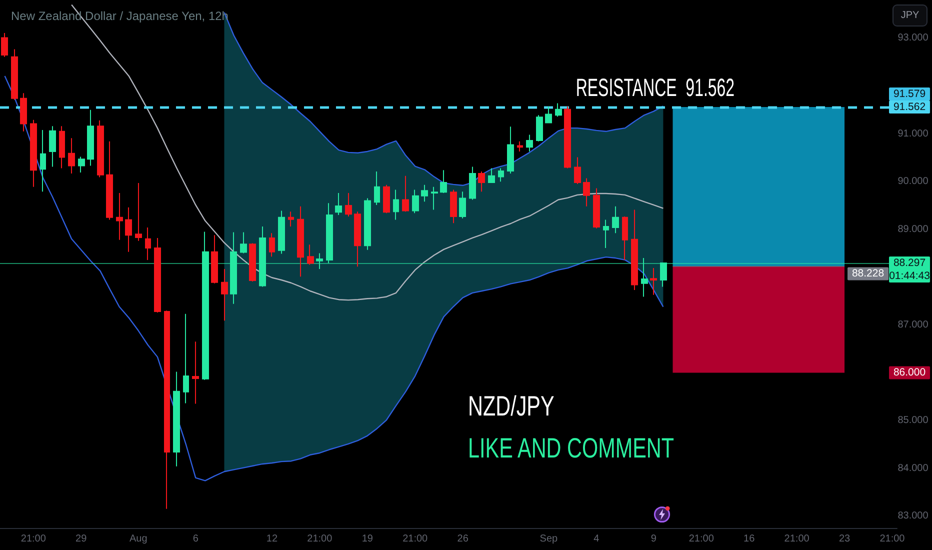 The image size is (932, 550). What do you see at coordinates (909, 106) in the screenshot?
I see `y-tick-label: 91.562` at bounding box center [909, 106].